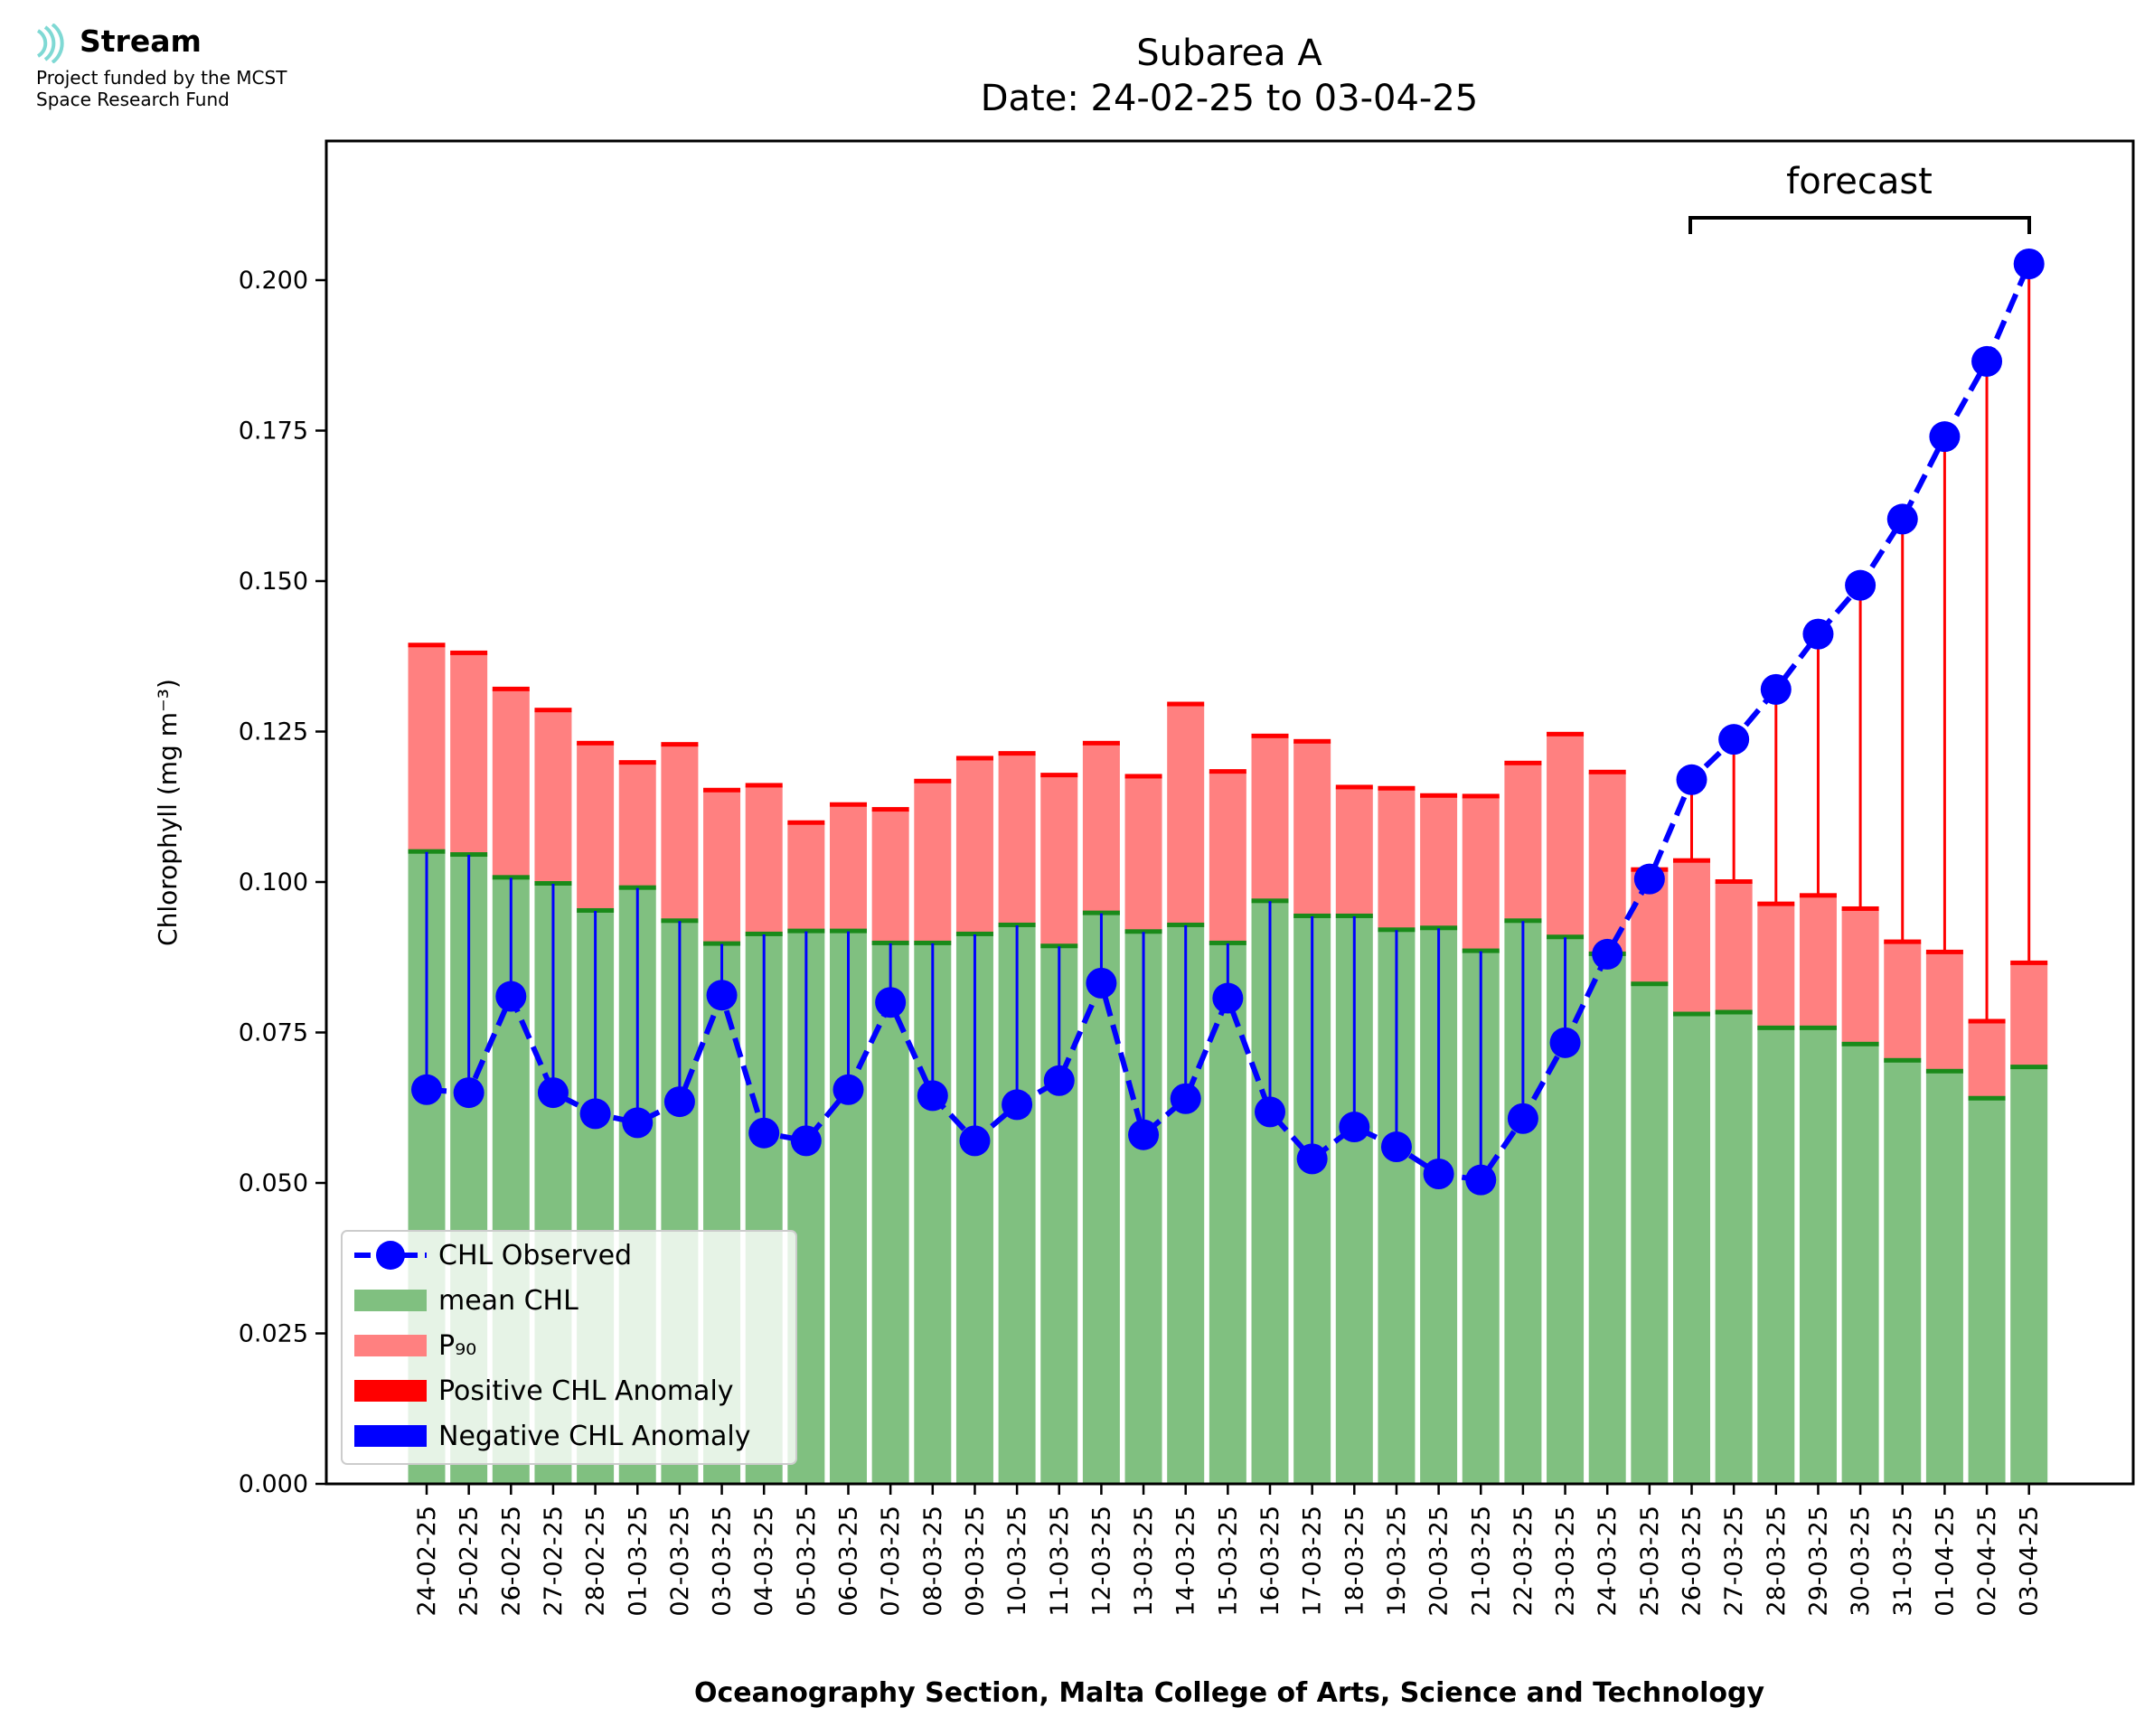  I want to click on x-tick-label-02-03-25: 02-03-25, so click(680, 1562).